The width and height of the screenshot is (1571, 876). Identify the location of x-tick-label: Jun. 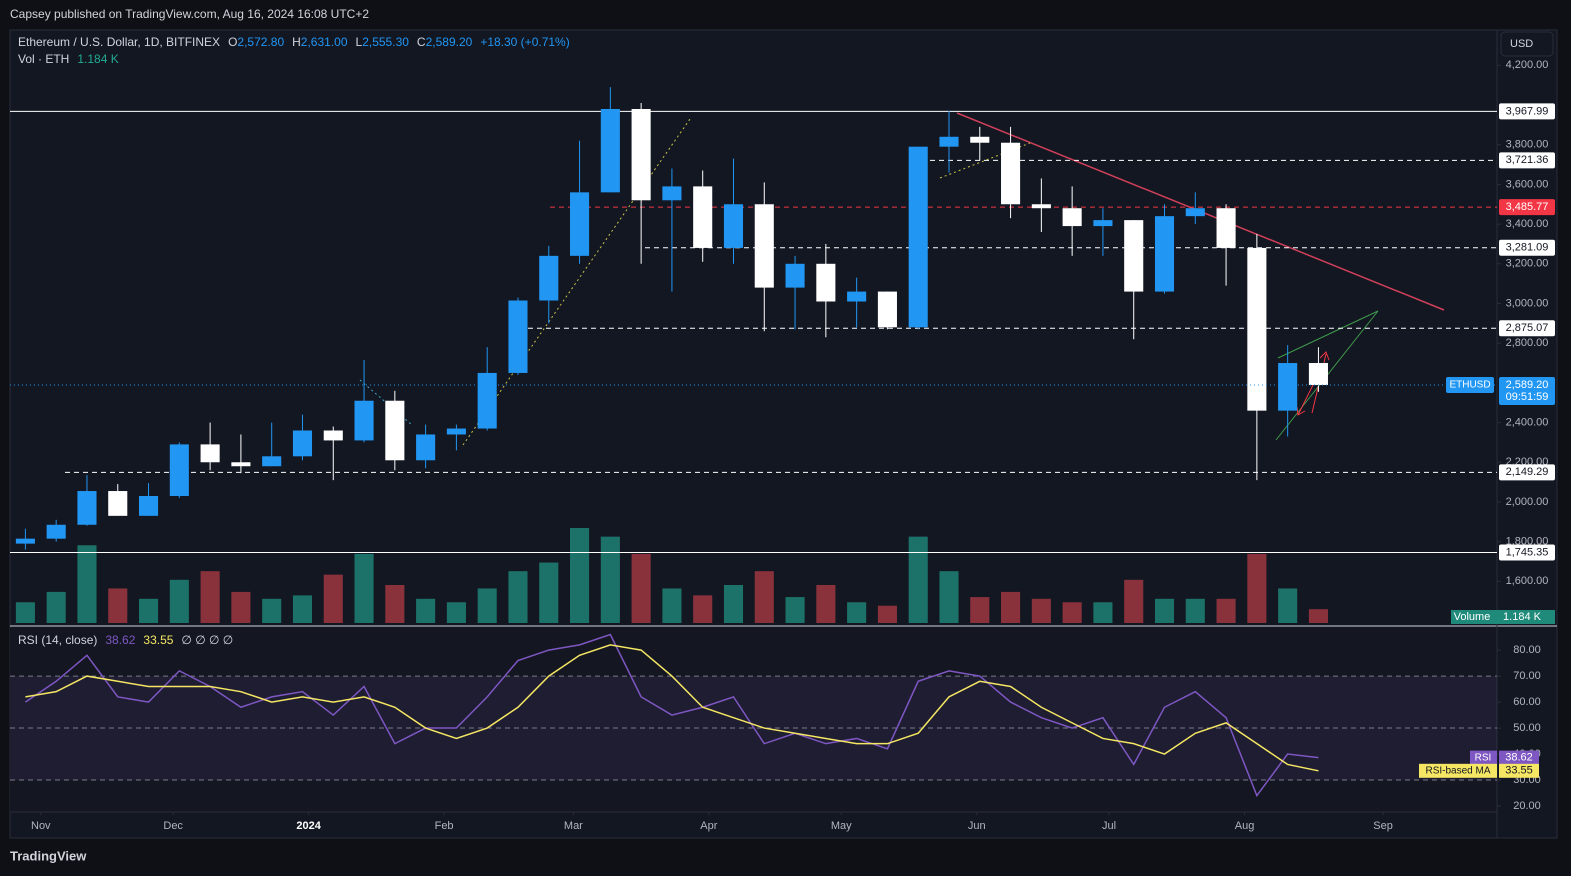
(977, 826).